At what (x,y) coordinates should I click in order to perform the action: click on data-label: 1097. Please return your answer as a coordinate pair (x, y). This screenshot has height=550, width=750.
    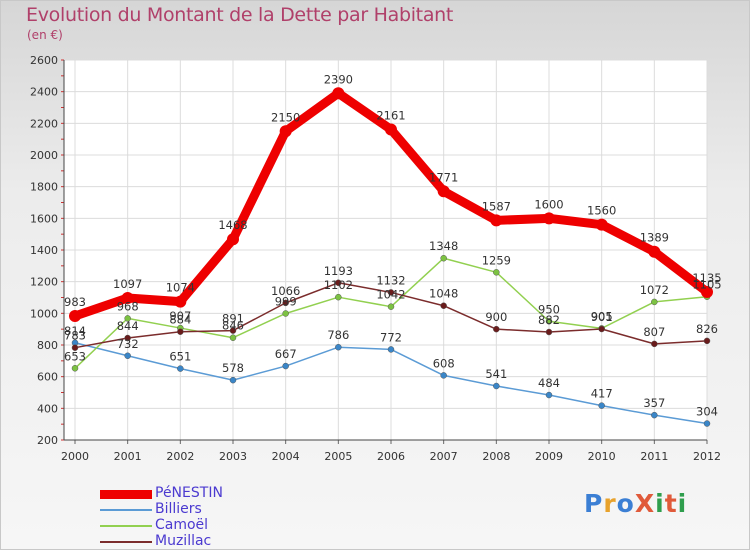
    Looking at the image, I should click on (127, 284).